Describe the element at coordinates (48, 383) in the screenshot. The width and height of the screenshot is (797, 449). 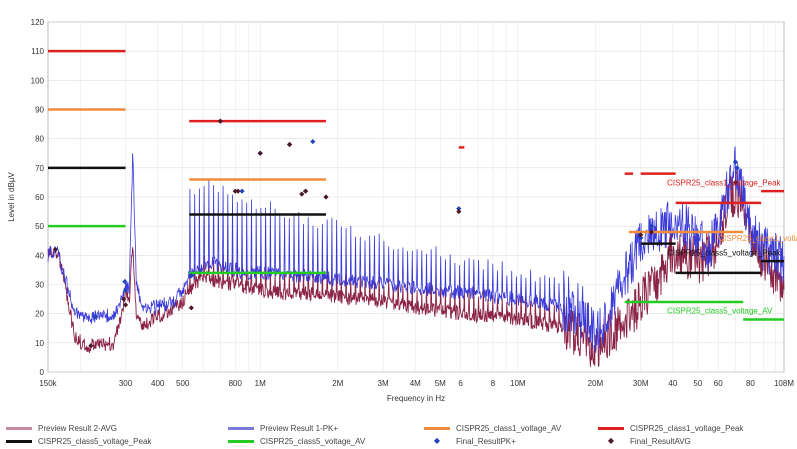
I see `x-tick-label: 150k` at that location.